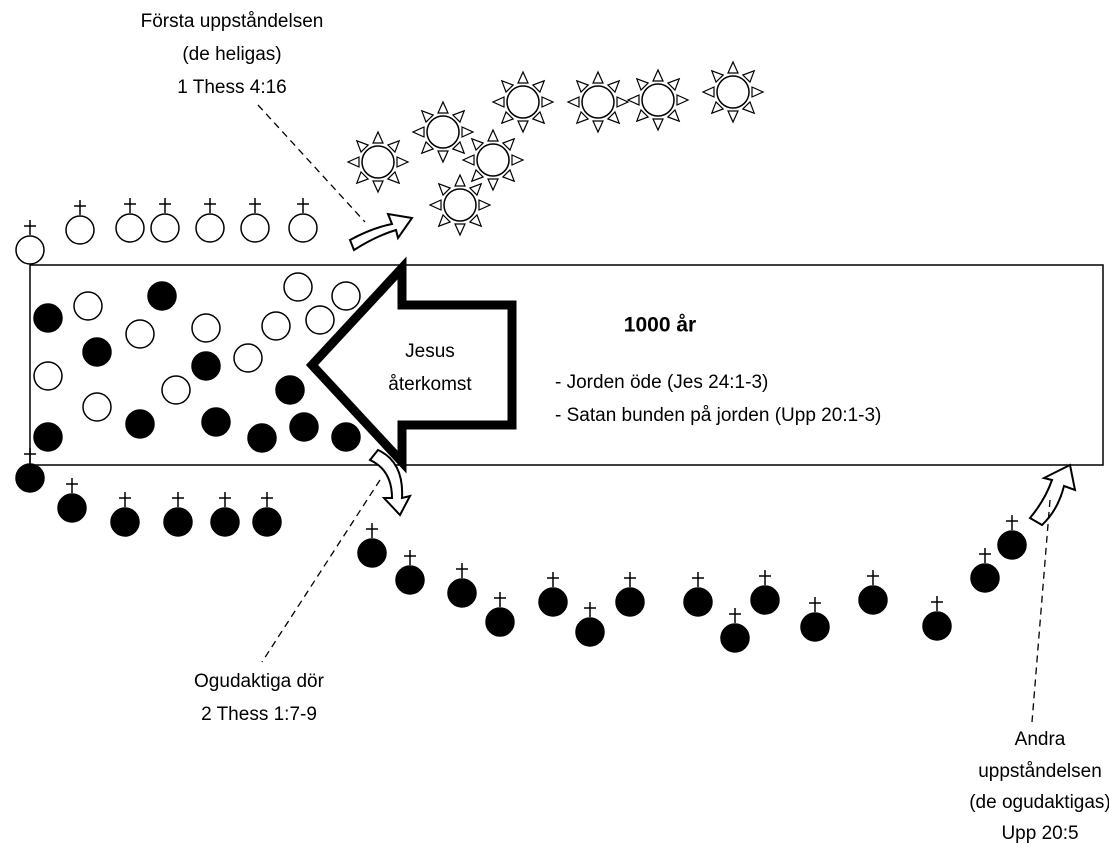 Image resolution: width=1109 pixels, height=845 pixels. What do you see at coordinates (1039, 802) in the screenshot?
I see `label: (de ogudaktigas)` at bounding box center [1039, 802].